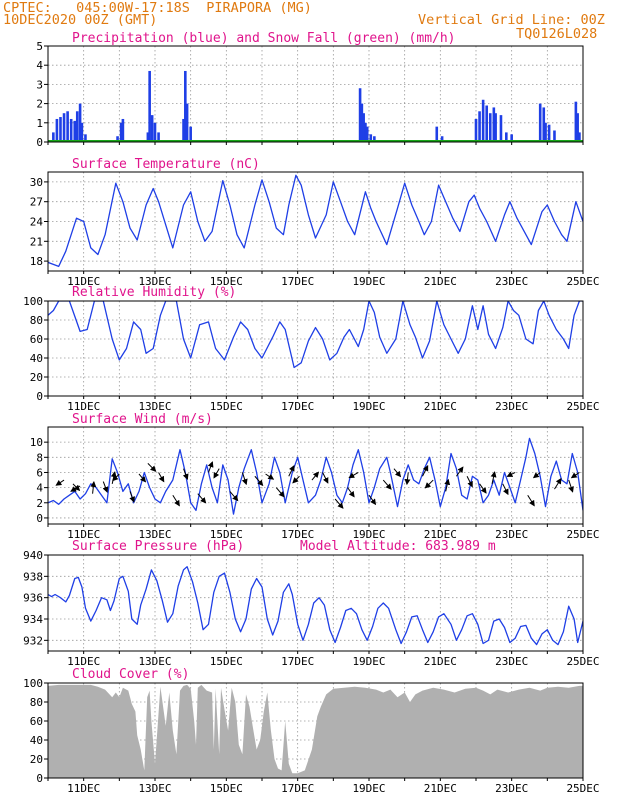 The width and height of the screenshot is (618, 800). I want to click on cloud-area, so click(315, 731).